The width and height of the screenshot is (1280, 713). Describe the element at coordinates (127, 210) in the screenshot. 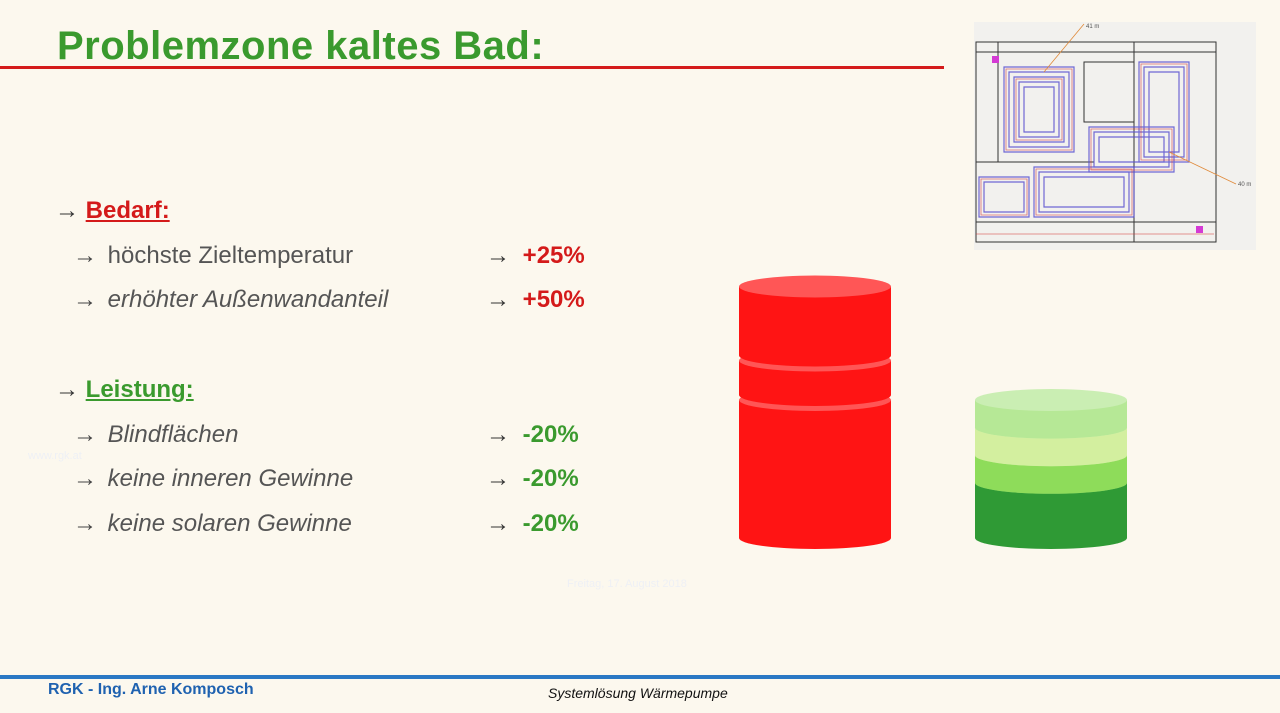

I see `bedarf-label: Bedarf:` at that location.